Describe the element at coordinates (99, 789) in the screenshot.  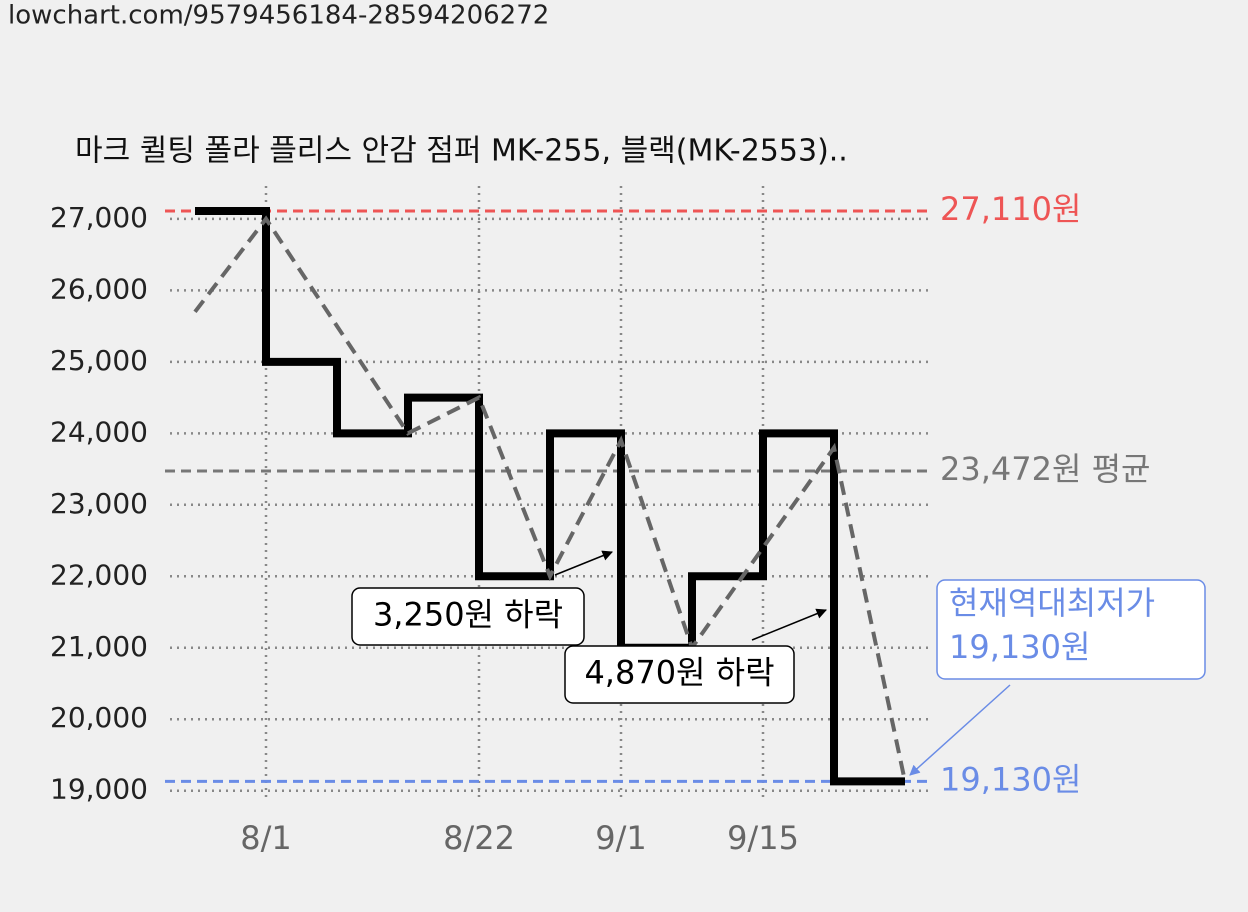
I see `y-tick-label: 19,000` at that location.